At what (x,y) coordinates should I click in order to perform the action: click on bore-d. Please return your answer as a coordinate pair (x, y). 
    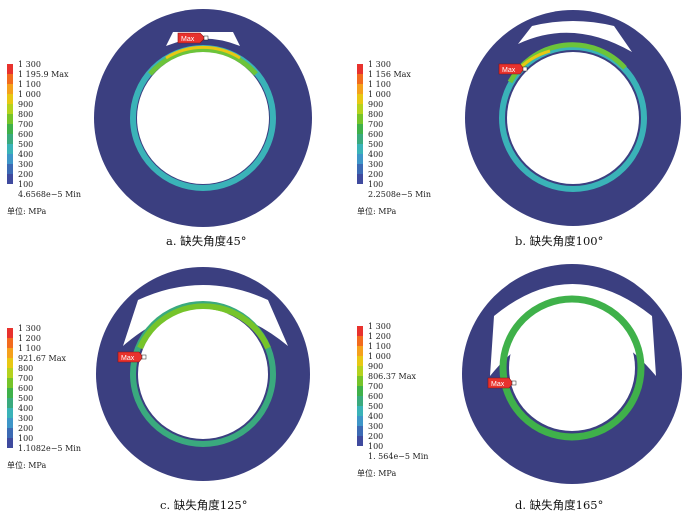
    Looking at the image, I should click on (572, 368).